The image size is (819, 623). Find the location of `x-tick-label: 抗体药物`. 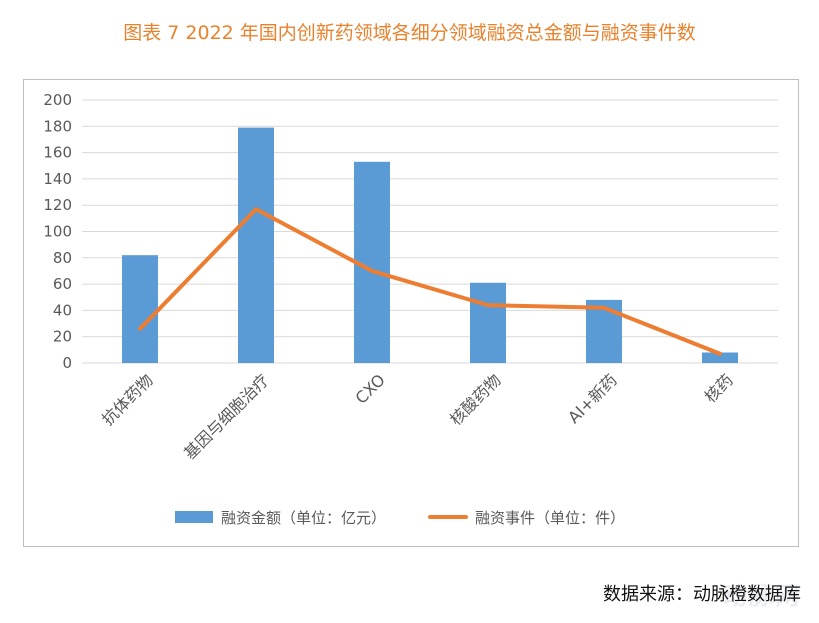

x-tick-label: 抗体药物 is located at coordinates (127, 399).